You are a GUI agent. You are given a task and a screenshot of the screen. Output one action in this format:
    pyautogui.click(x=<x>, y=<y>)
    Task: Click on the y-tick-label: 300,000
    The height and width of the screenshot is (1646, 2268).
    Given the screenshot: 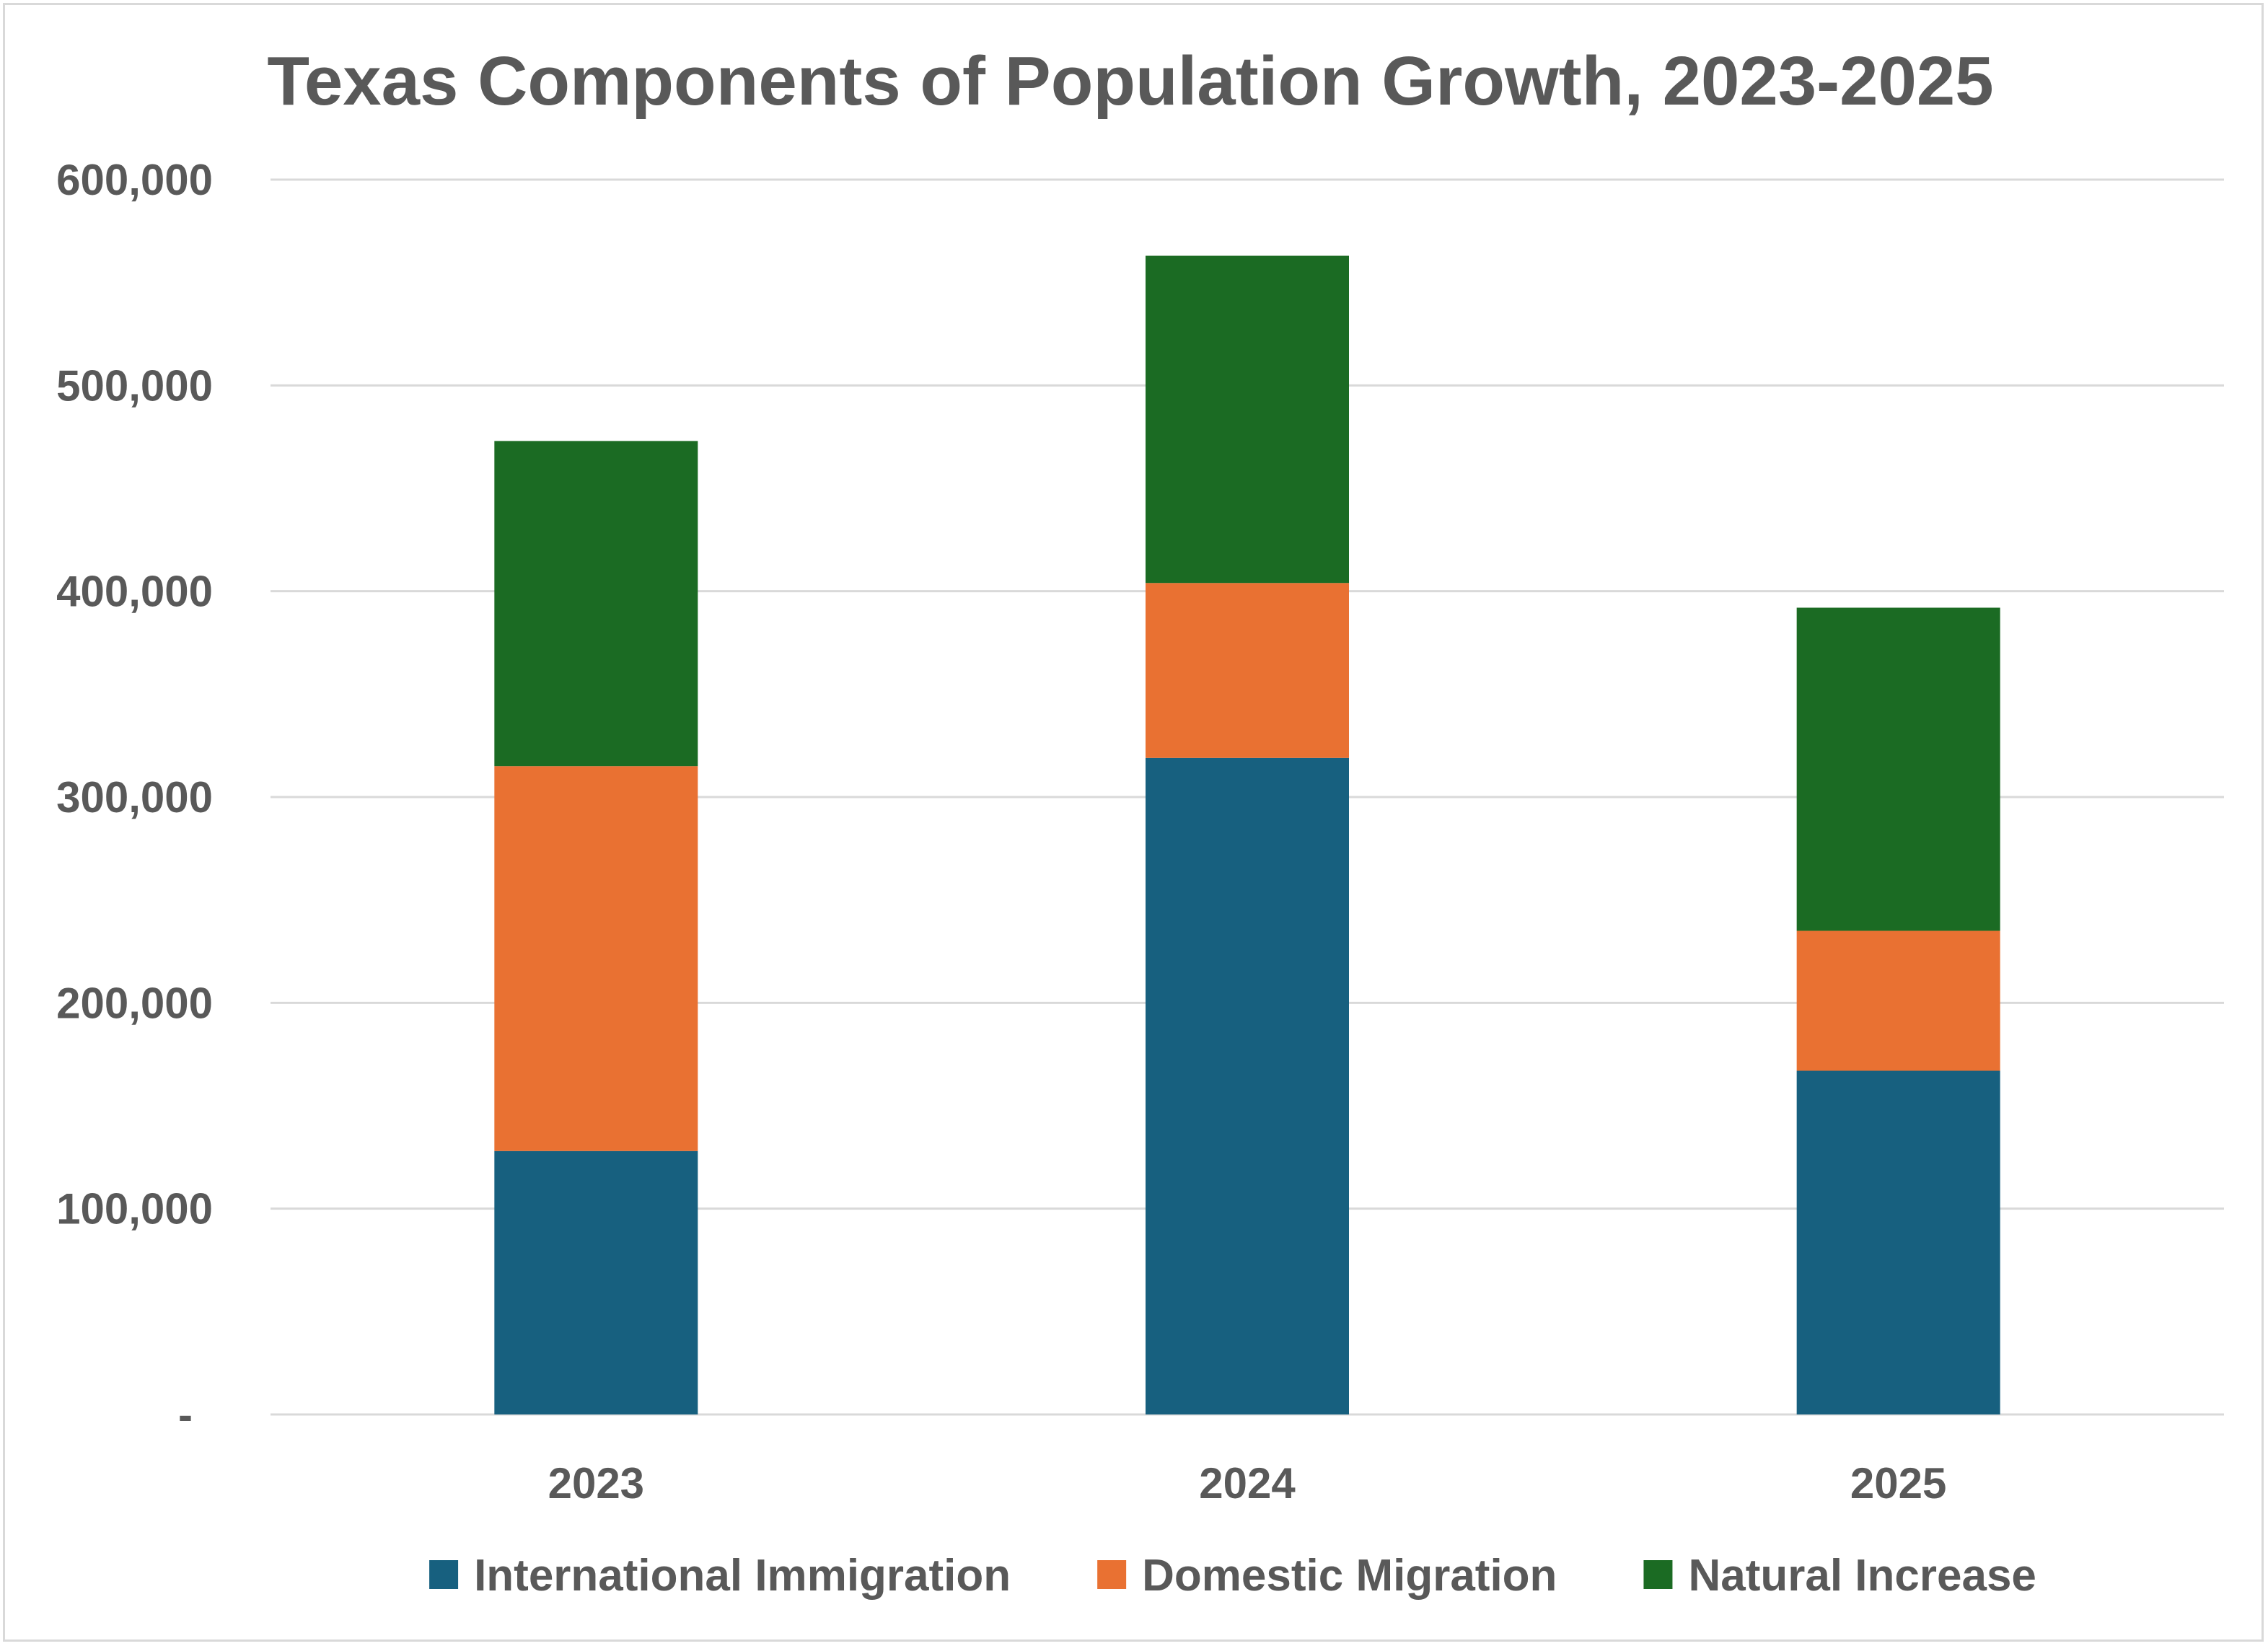 What is the action you would take?
    pyautogui.click(x=134, y=797)
    